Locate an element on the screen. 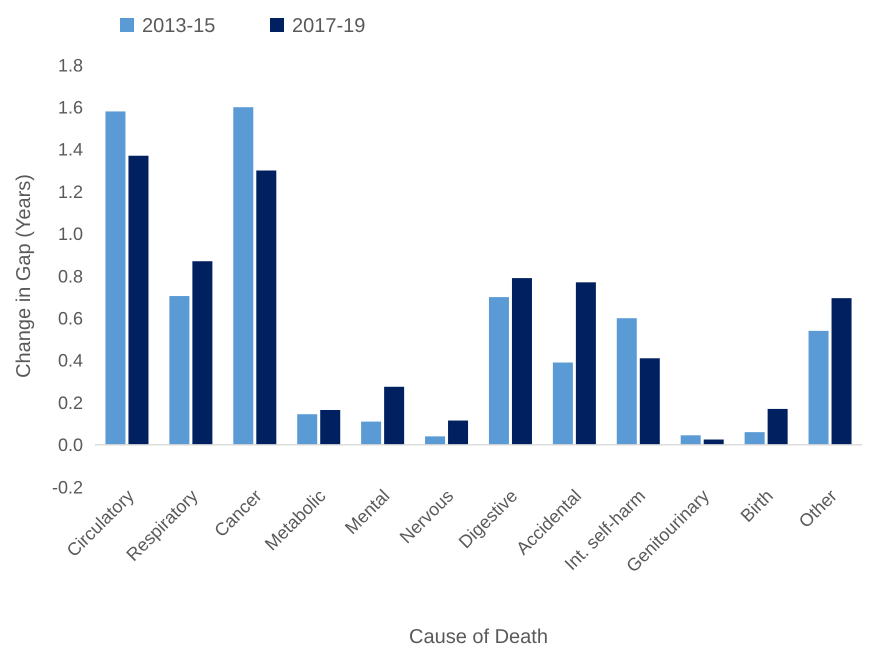 This screenshot has height=655, width=872. y-tick-label: 0.8 is located at coordinates (70, 276).